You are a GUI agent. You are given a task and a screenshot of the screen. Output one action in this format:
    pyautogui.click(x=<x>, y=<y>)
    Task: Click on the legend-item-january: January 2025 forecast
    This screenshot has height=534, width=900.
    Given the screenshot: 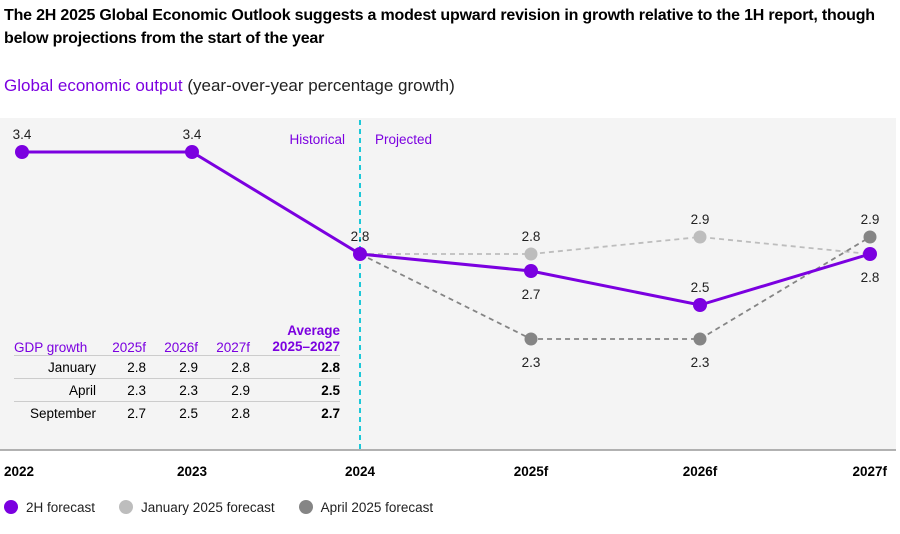 What is the action you would take?
    pyautogui.click(x=197, y=507)
    